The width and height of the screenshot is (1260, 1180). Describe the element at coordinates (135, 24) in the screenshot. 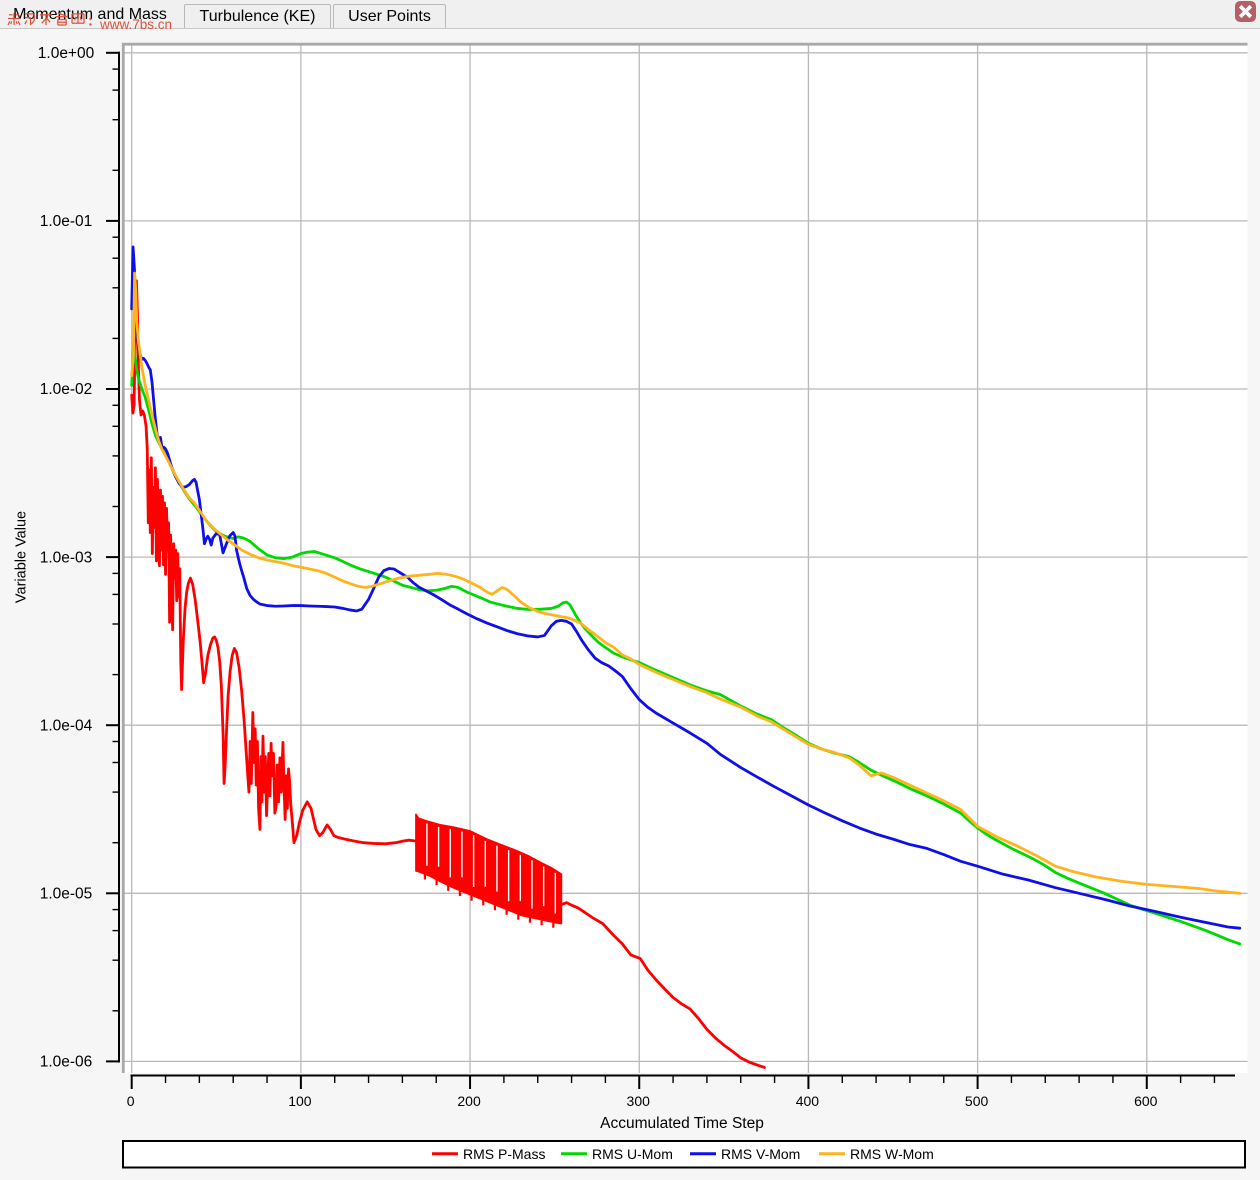

I see `svg-text: www.7bs.cn` at that location.